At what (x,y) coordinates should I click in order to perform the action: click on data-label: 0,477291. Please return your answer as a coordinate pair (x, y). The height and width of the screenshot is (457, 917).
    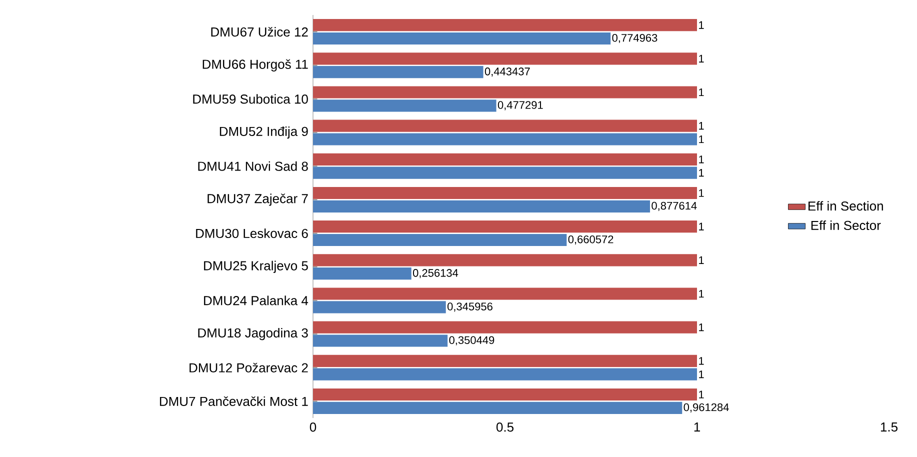
    Looking at the image, I should click on (520, 105).